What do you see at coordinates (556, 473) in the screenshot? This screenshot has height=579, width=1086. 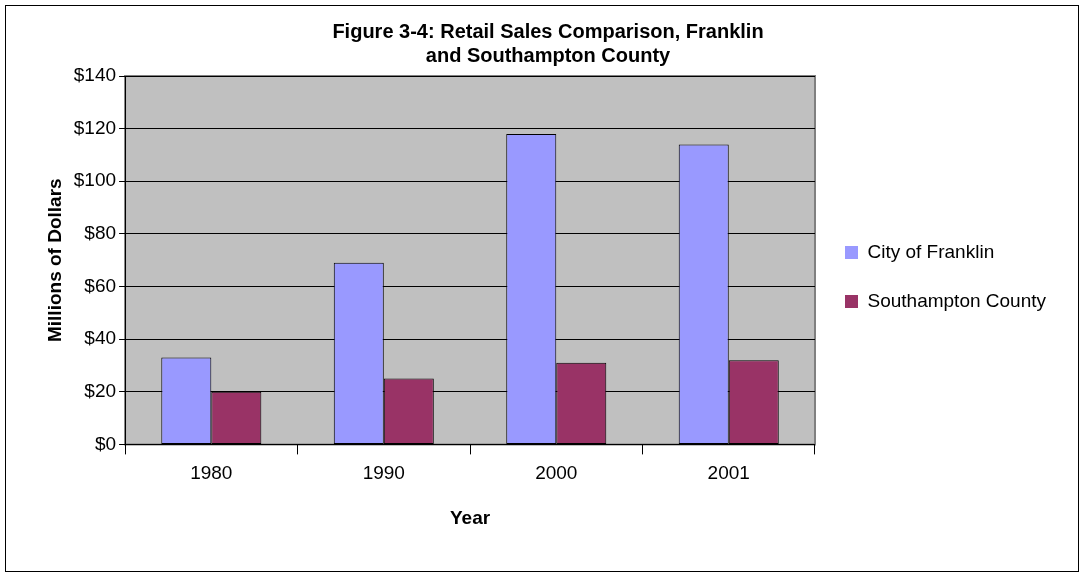 I see `x-tick-label: 2000` at bounding box center [556, 473].